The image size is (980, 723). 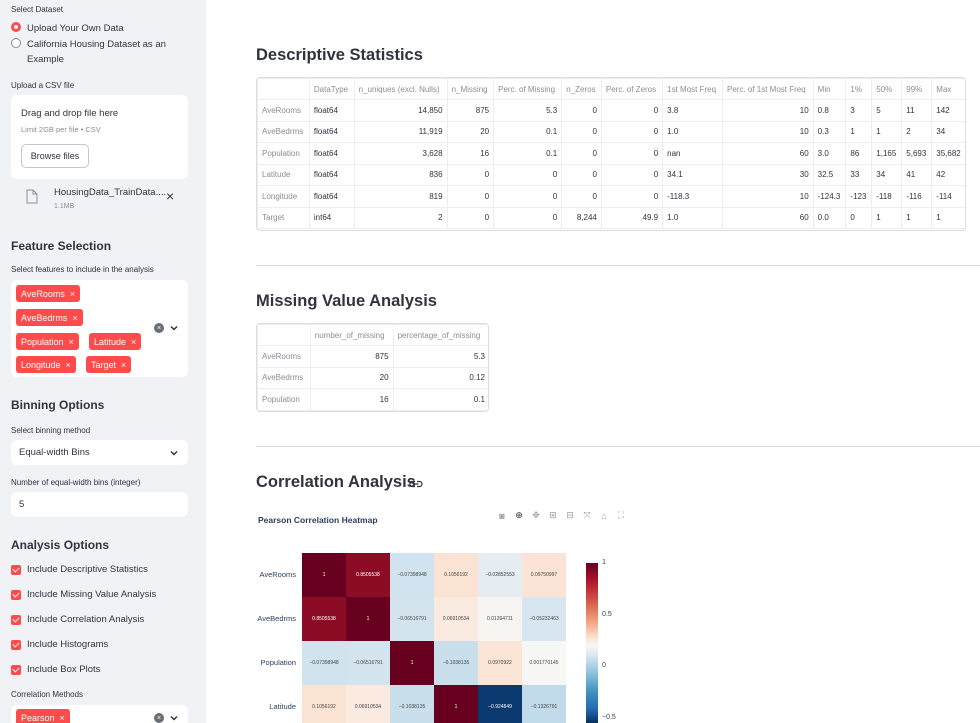 What do you see at coordinates (553, 515) in the screenshot?
I see `zoom-in-icon: ⊞` at bounding box center [553, 515].